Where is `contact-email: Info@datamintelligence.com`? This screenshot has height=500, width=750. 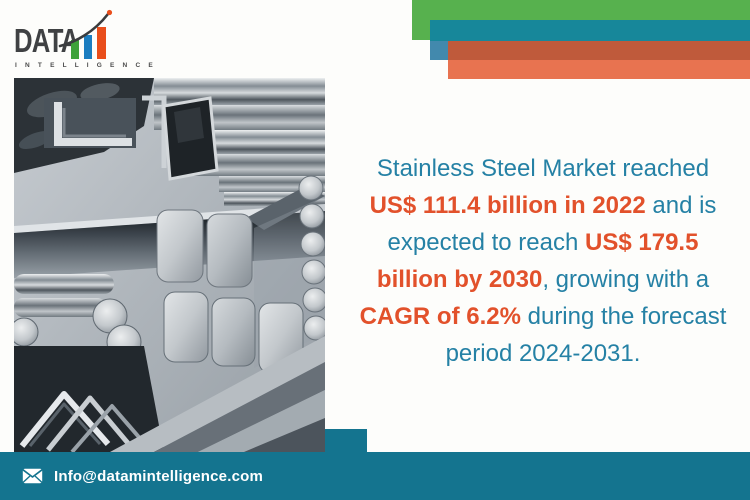 contact-email: Info@datamintelligence.com is located at coordinates (159, 476).